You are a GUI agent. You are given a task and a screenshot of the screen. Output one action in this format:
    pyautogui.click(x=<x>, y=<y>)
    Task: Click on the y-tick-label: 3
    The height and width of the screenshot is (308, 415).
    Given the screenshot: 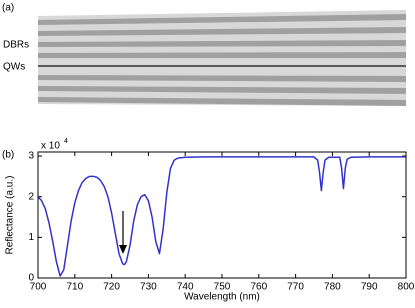 What is the action you would take?
    pyautogui.click(x=31, y=156)
    